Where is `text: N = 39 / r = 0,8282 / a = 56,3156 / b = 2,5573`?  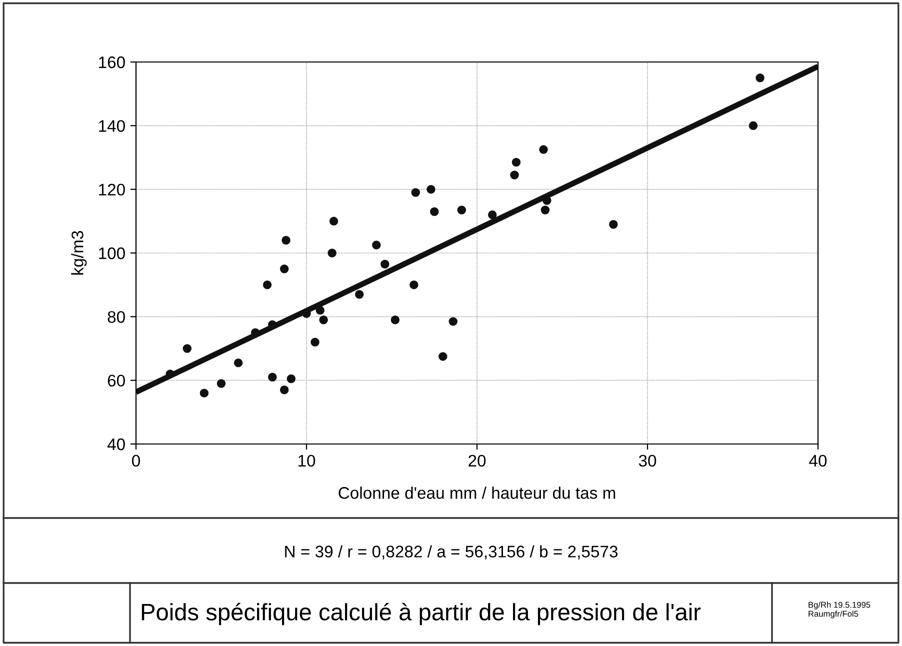
text: N = 39 / r = 0,8282 / a = 56,3156 / b = 2,5573 is located at coordinates (451, 552).